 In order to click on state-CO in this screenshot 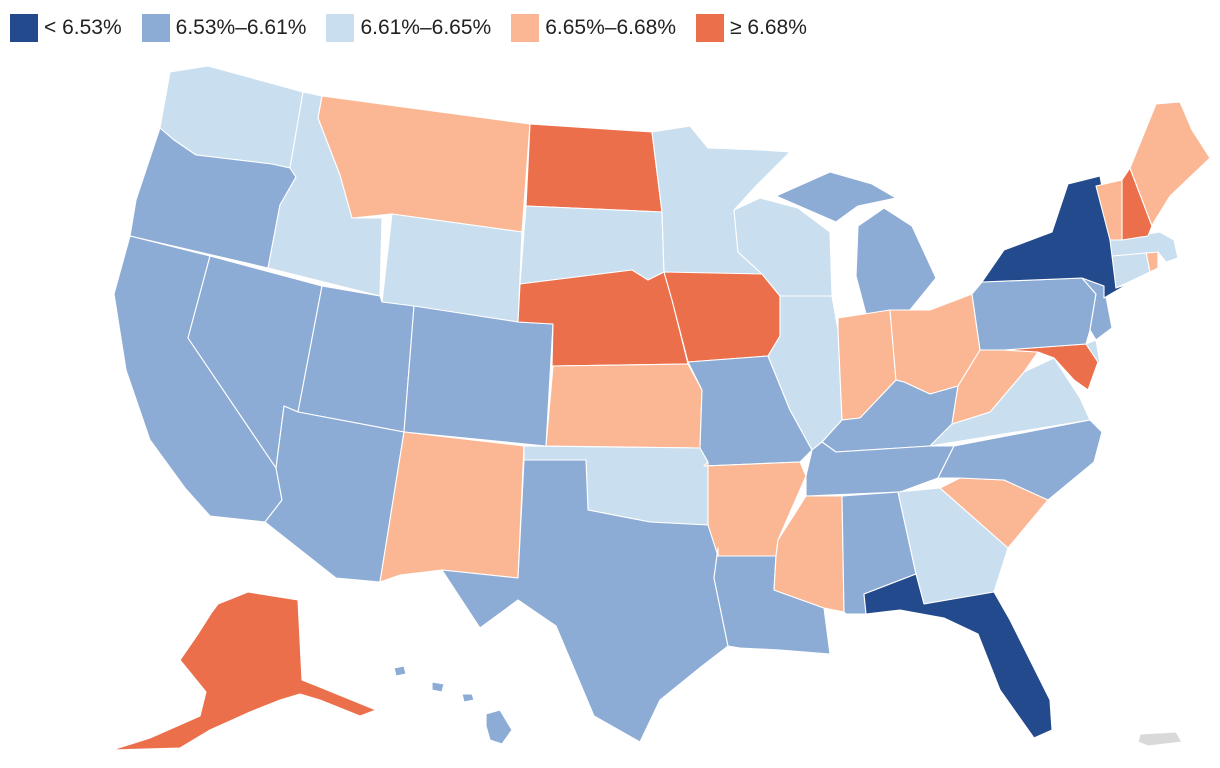, I will do `click(478, 376)`.